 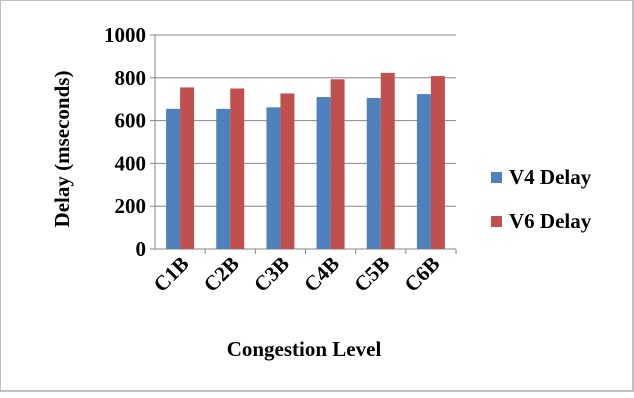 I want to click on x-axis-title: Congestion Level, so click(x=304, y=349).